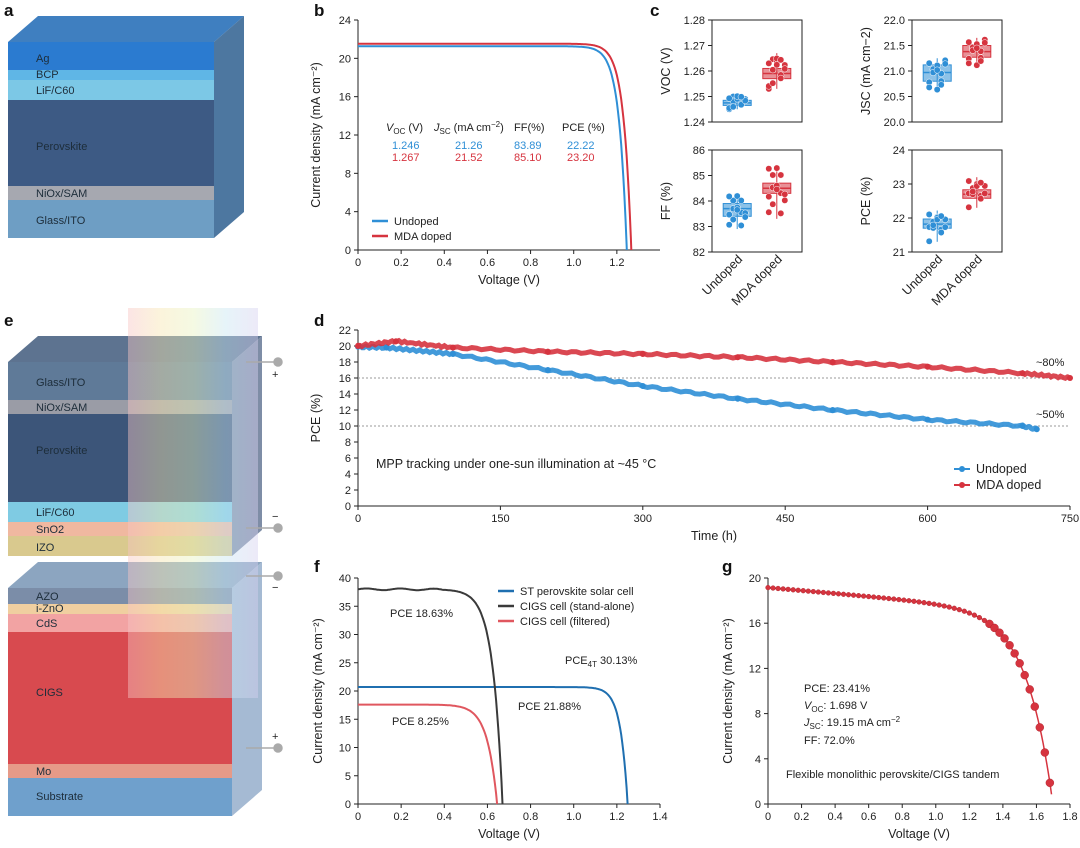  Describe the element at coordinates (61, 194) in the screenshot. I see `label-niox-sam: NiOx/SAM` at that location.